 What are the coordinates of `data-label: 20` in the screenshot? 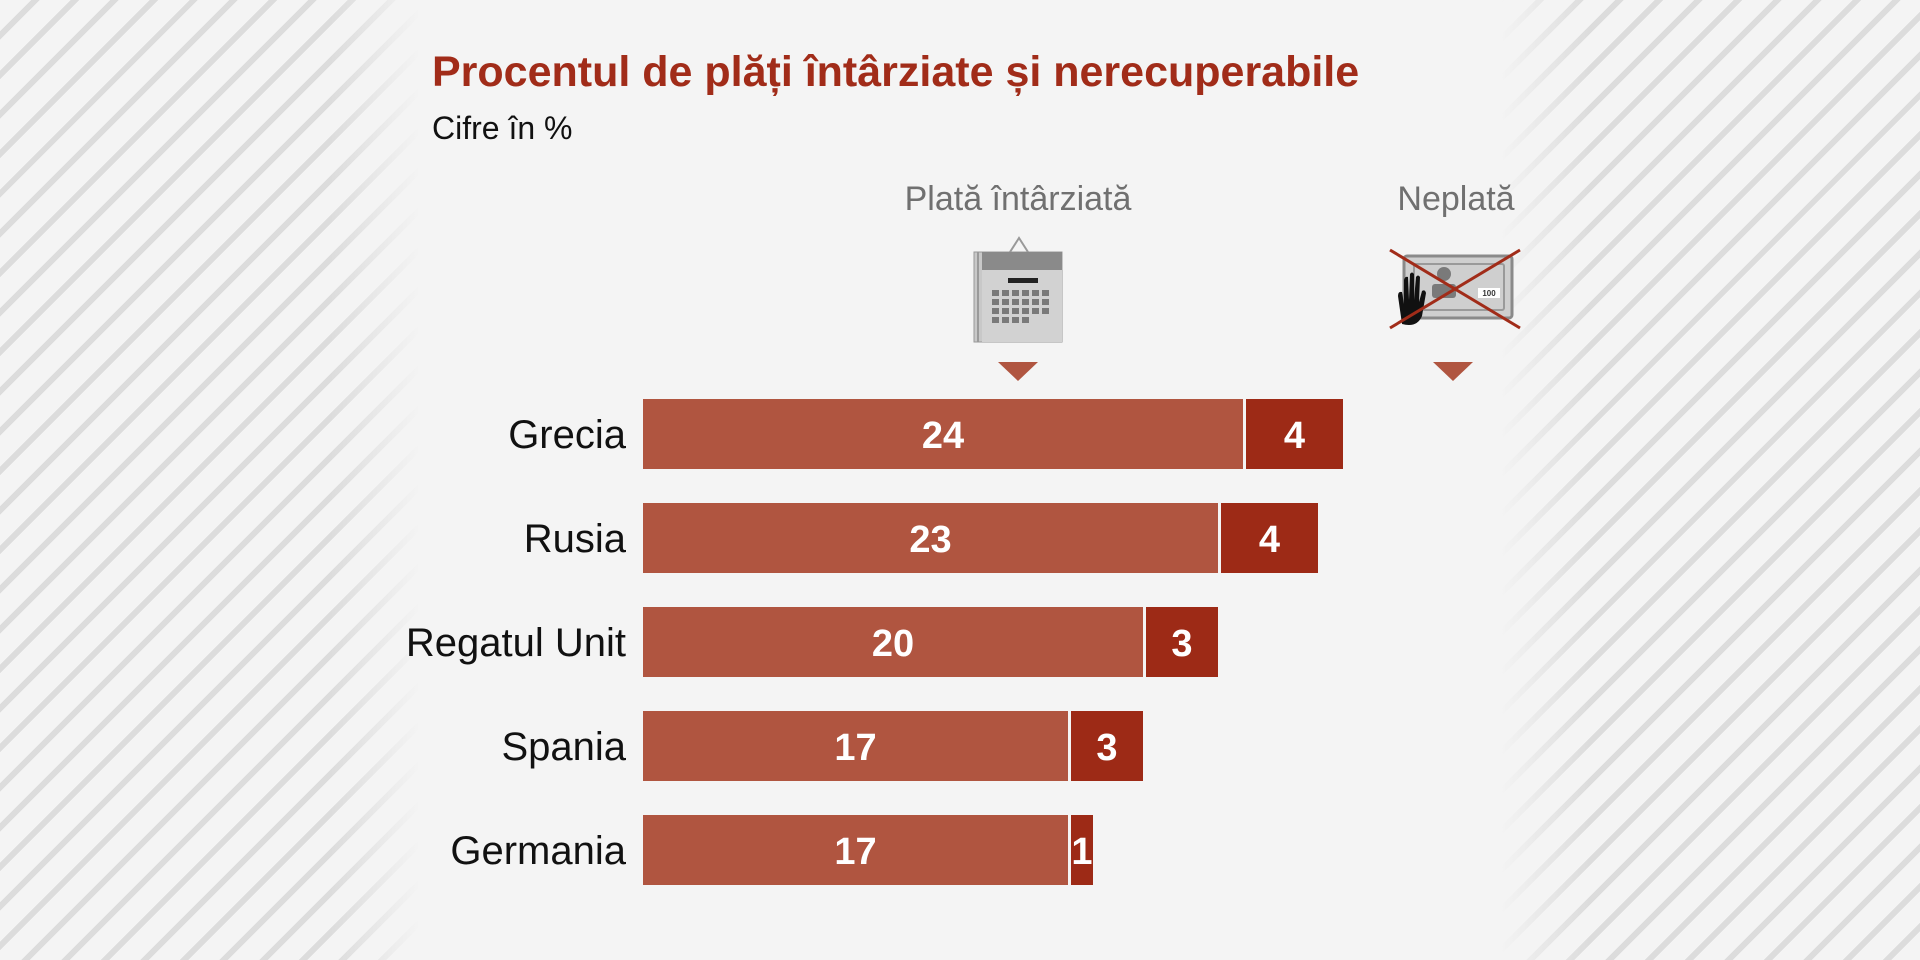 It's located at (893, 644).